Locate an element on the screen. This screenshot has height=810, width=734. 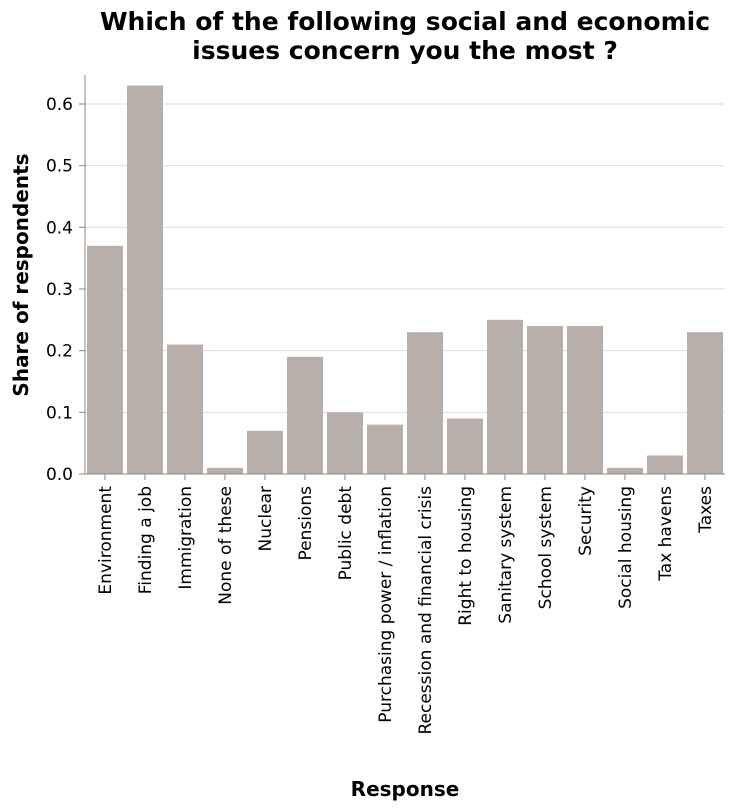
y-tick-label: 0.4 is located at coordinates (59, 228).